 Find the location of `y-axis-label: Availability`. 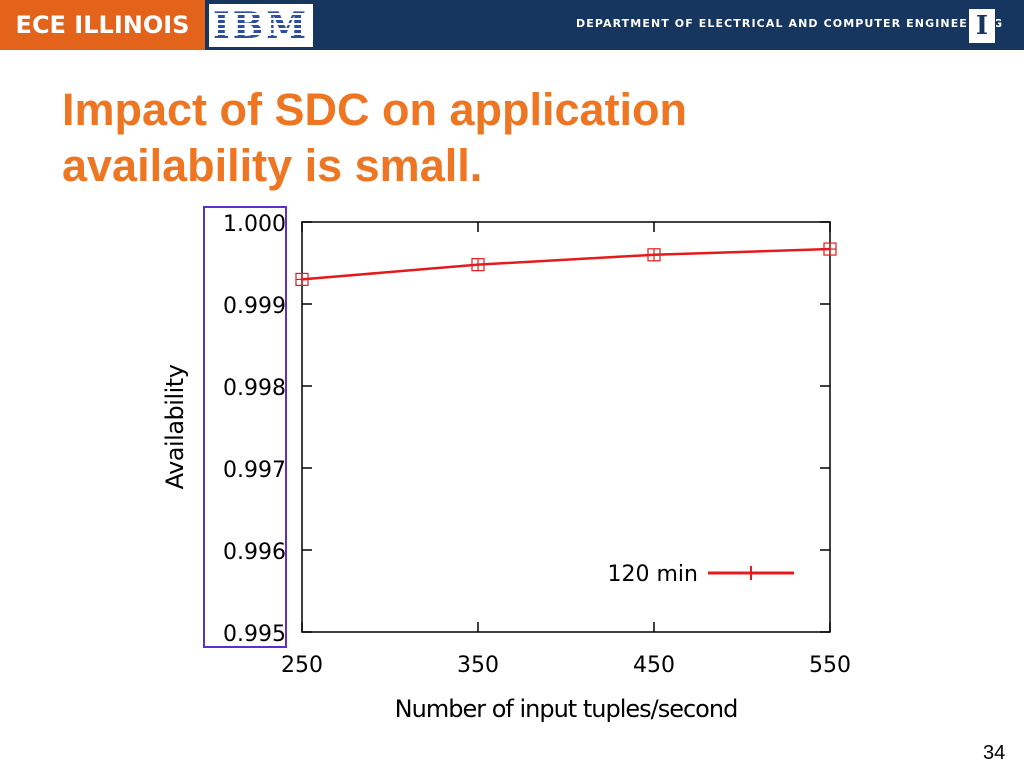

y-axis-label: Availability is located at coordinates (175, 426).